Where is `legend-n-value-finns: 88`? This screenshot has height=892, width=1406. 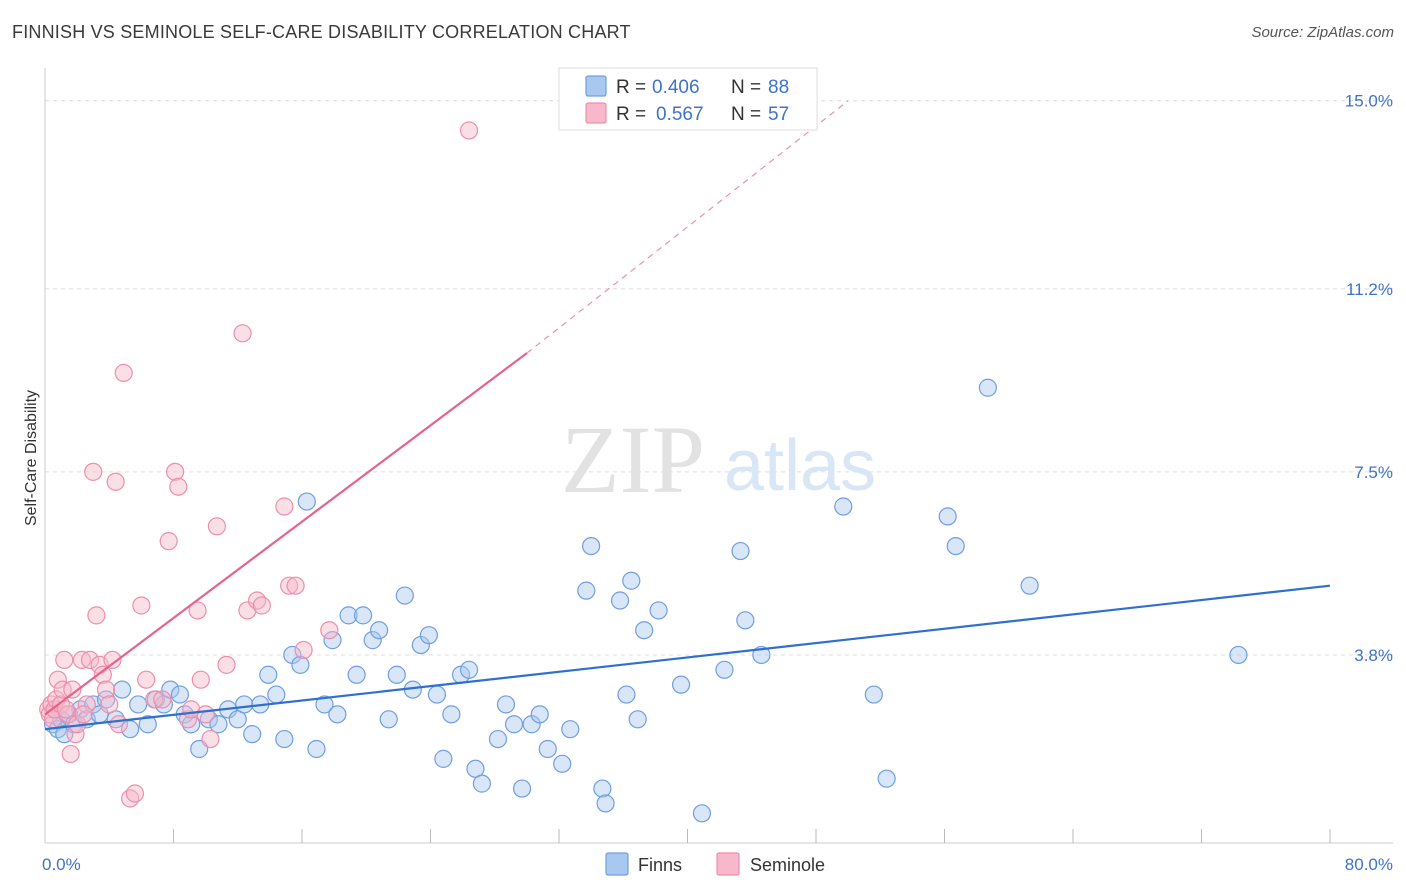
legend-n-value-finns: 88 is located at coordinates (778, 87).